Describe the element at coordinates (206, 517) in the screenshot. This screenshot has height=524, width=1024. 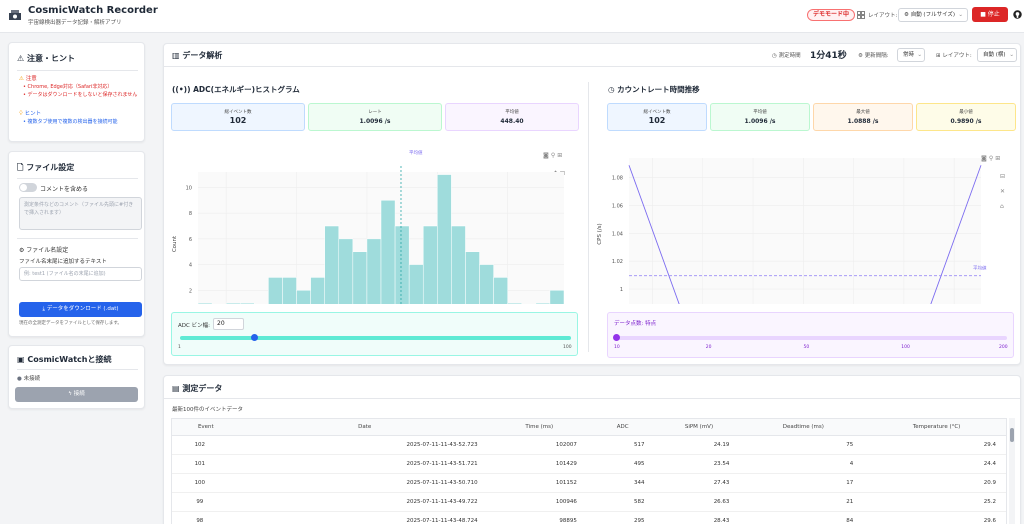
I see `table-cell: 98` at that location.